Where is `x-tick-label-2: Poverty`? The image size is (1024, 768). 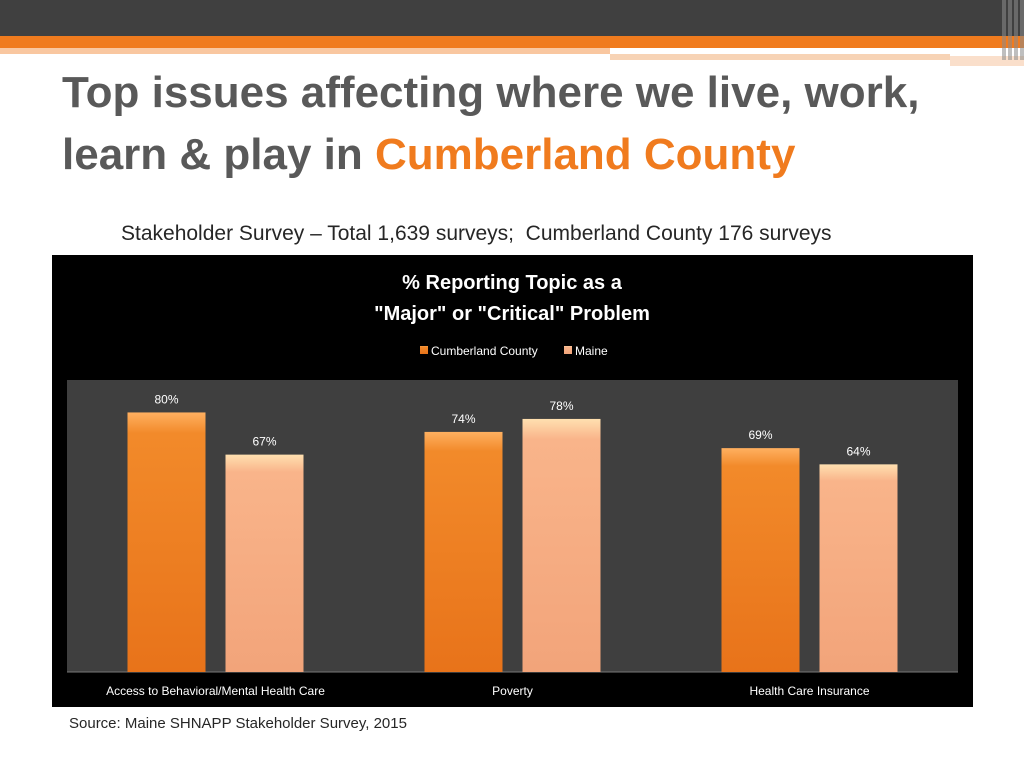 x-tick-label-2: Poverty is located at coordinates (512, 691).